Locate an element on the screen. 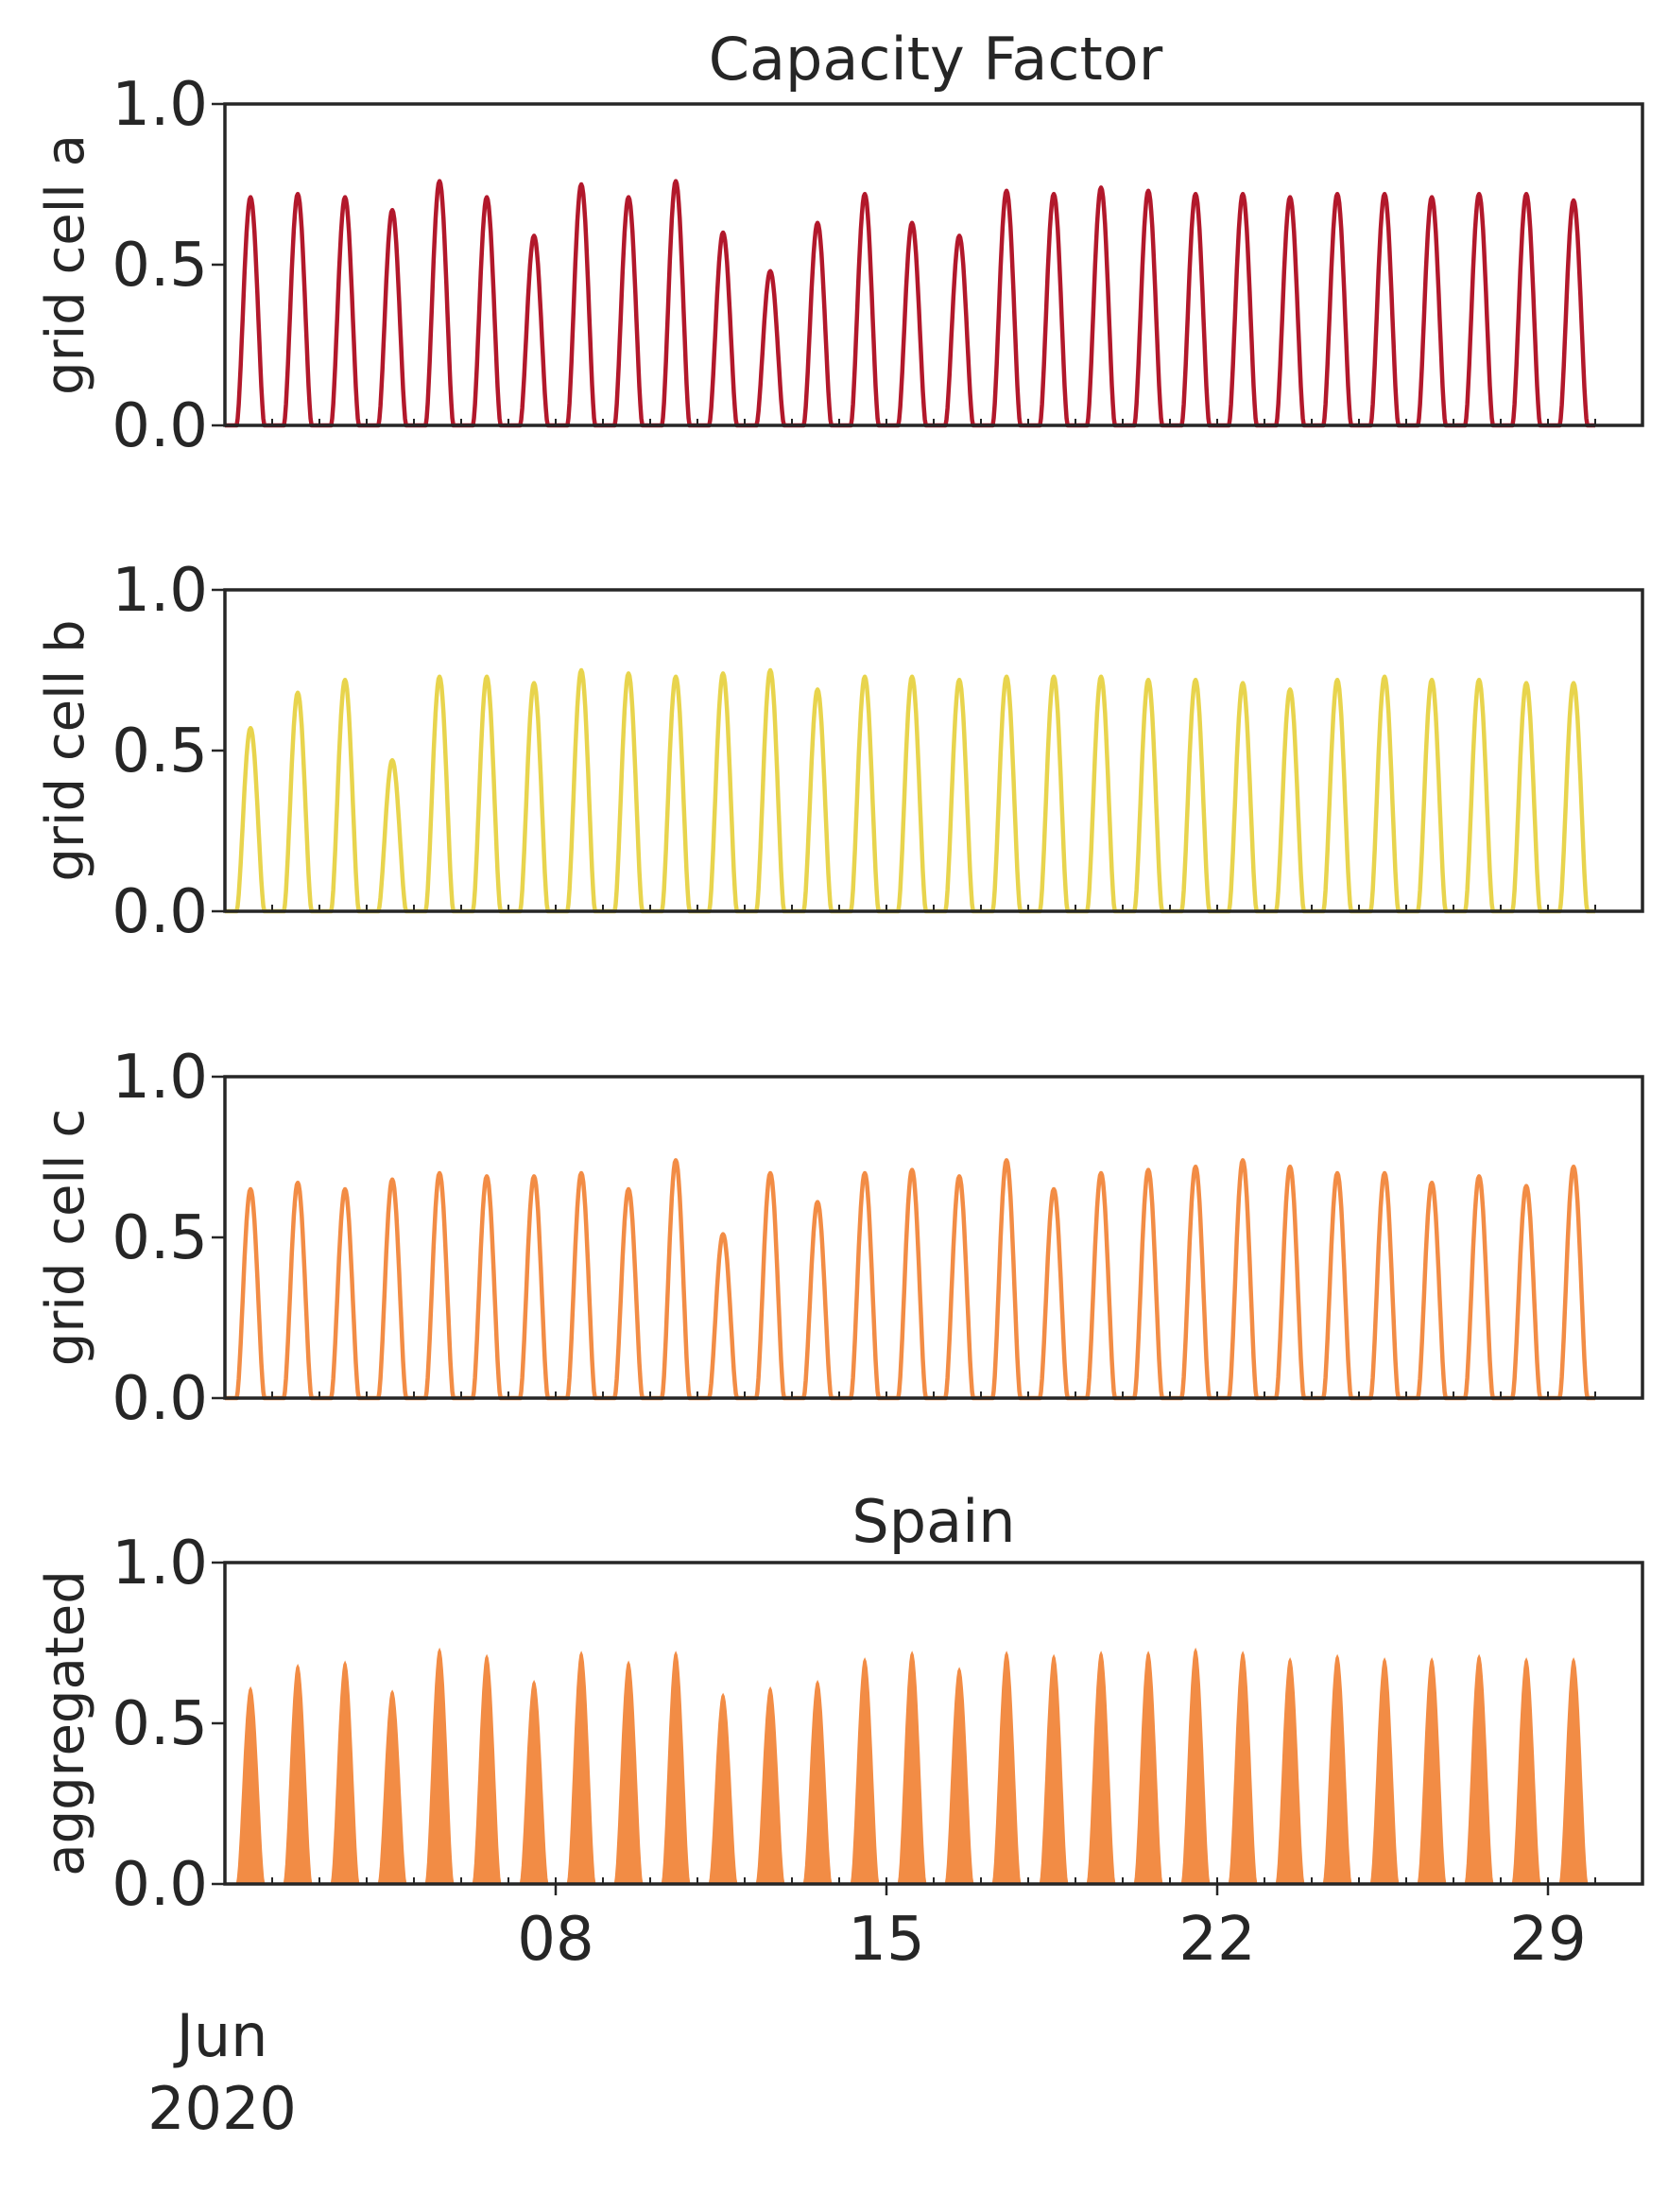  figure-title: Capacity Factor is located at coordinates (936, 59).